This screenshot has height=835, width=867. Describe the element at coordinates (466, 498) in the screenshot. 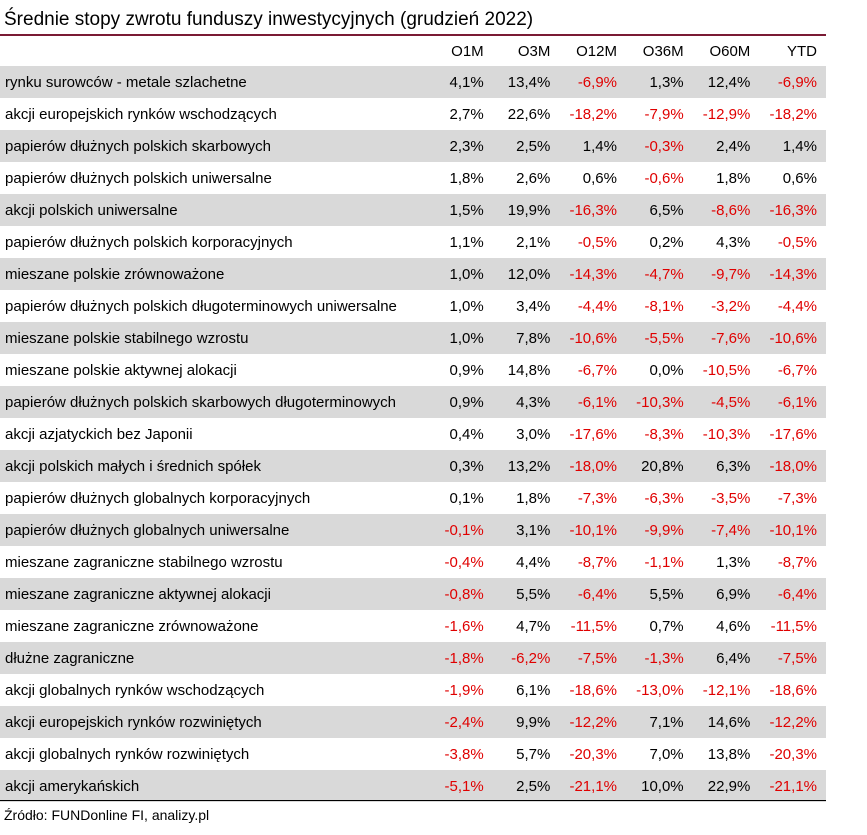

I see `return-value-cell: 0,1%` at that location.